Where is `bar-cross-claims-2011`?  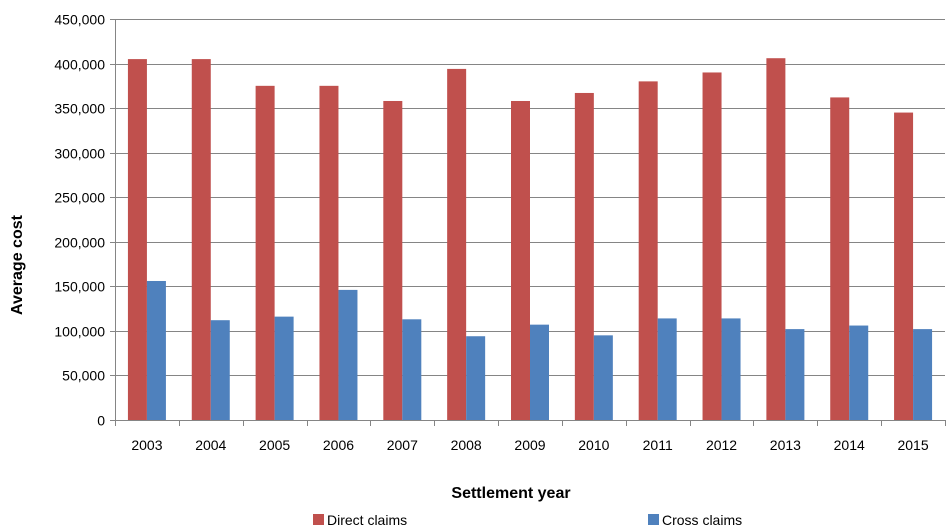 bar-cross-claims-2011 is located at coordinates (667, 369).